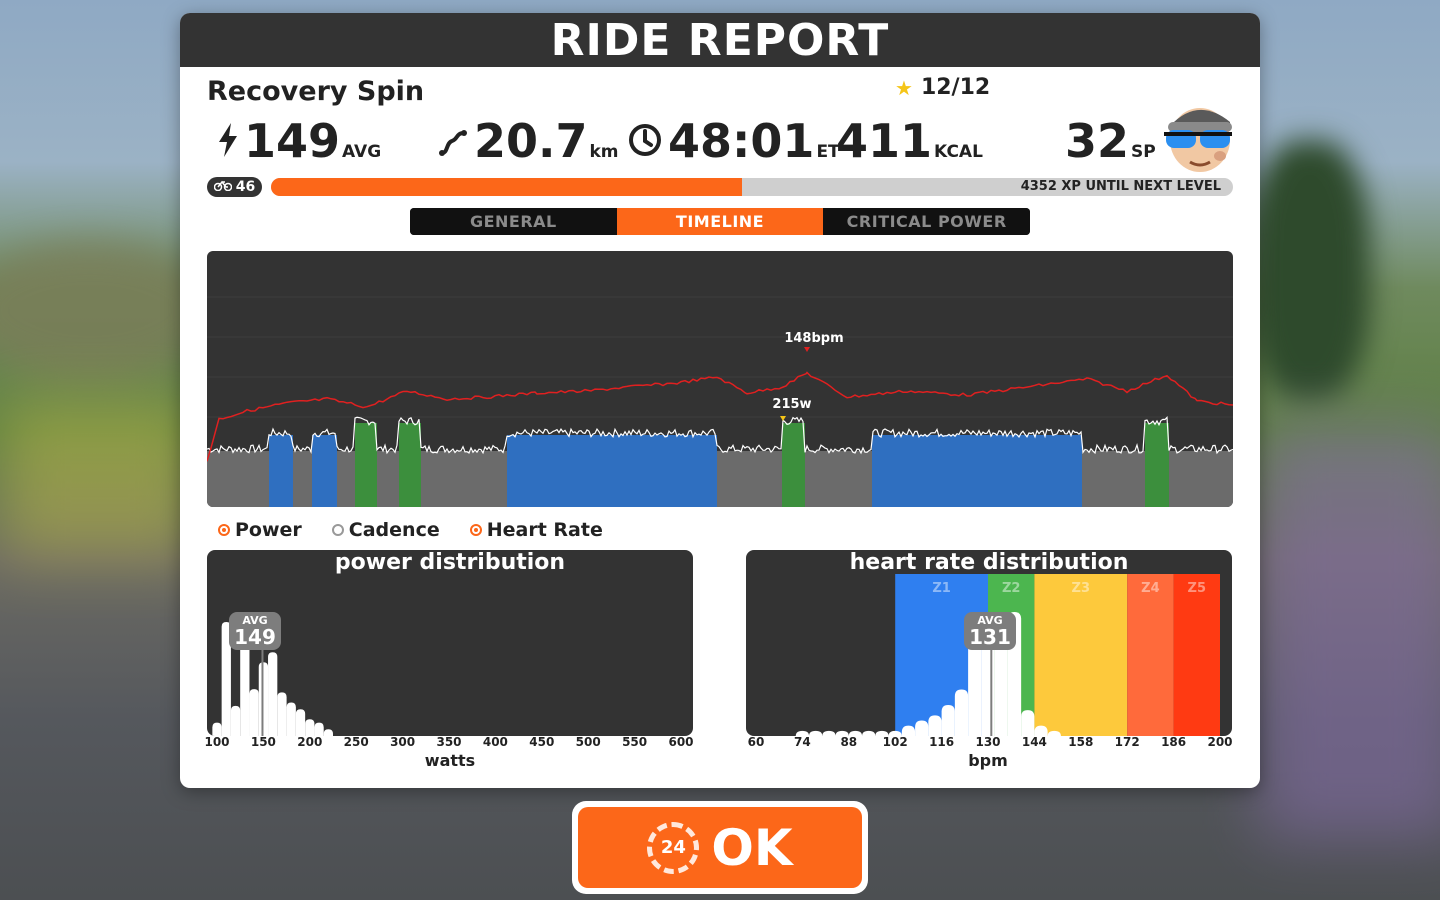 This screenshot has width=1440, height=900. What do you see at coordinates (542, 742) in the screenshot?
I see `axis-tick-label: 450` at bounding box center [542, 742].